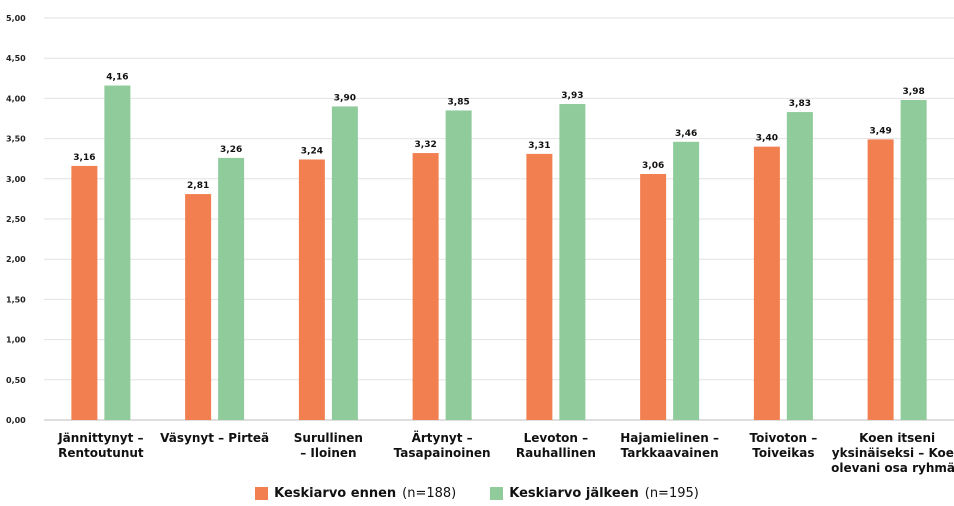 The image size is (954, 506). What do you see at coordinates (497, 493) in the screenshot?
I see `legend-swatch-after` at bounding box center [497, 493].